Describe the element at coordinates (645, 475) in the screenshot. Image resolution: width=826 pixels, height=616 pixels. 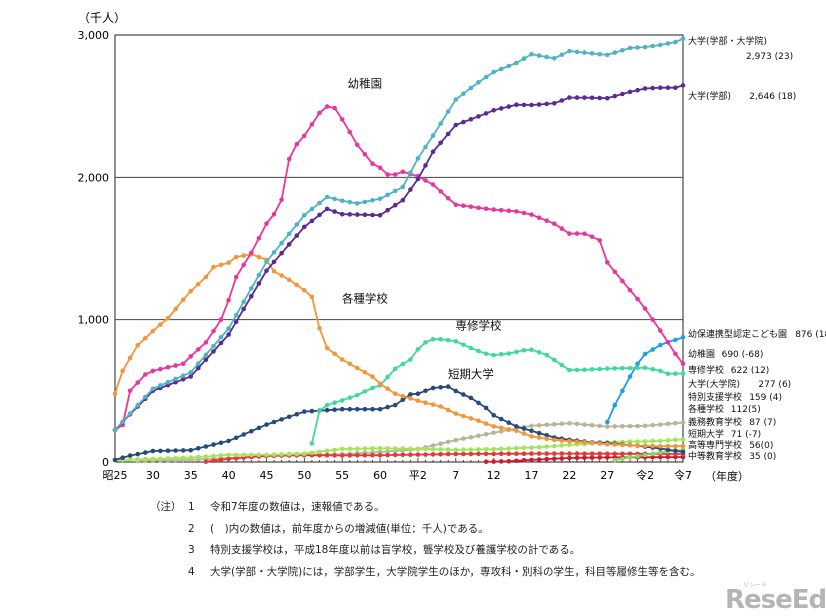
I see `x-tick-label: 令2` at that location.